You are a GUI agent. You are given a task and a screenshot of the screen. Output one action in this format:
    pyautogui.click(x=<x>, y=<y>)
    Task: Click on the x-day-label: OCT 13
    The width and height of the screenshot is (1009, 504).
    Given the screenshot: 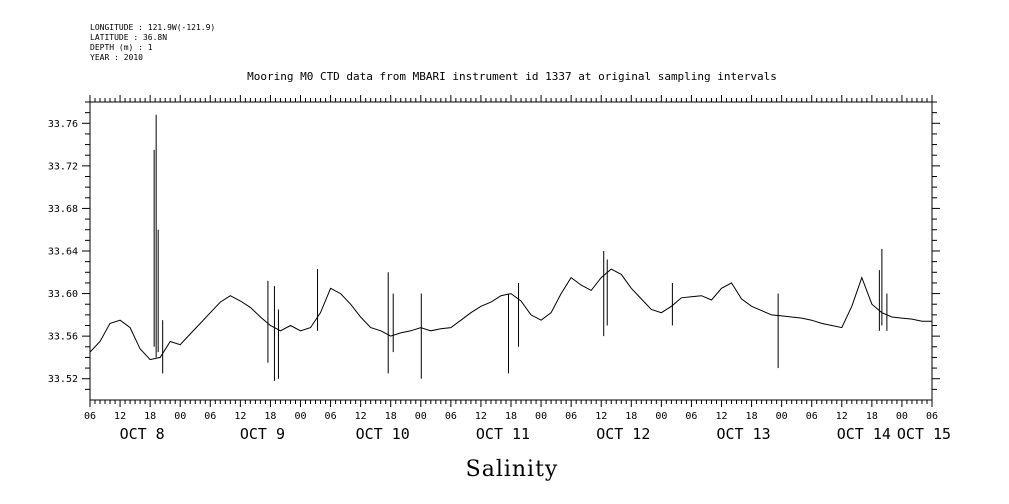 What is the action you would take?
    pyautogui.click(x=743, y=434)
    